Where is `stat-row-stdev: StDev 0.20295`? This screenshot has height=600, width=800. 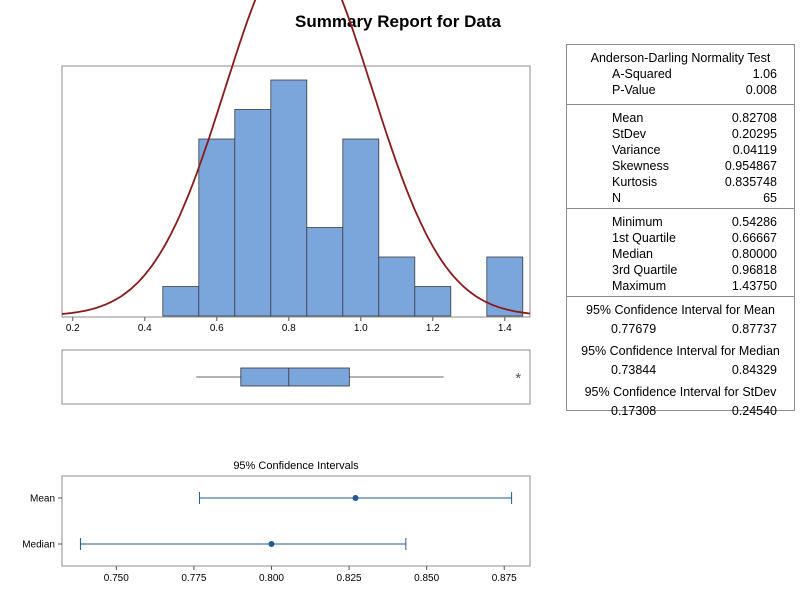
stat-row-stdev: StDev 0.20295 is located at coordinates (680, 134).